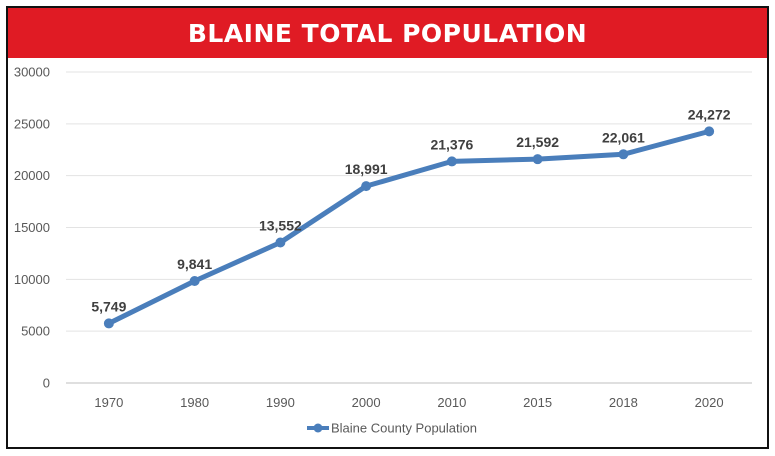  I want to click on x-tick-label: 2020, so click(709, 402).